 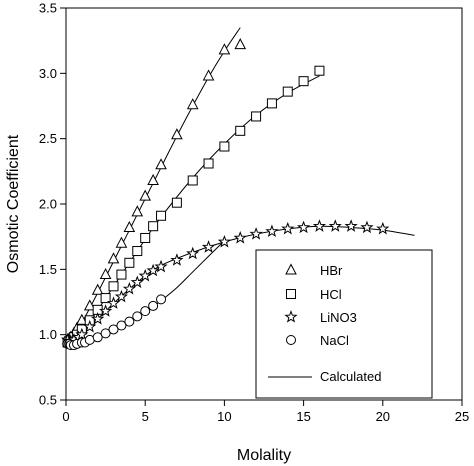 What do you see at coordinates (303, 416) in the screenshot?
I see `x-tick-label: 15` at bounding box center [303, 416].